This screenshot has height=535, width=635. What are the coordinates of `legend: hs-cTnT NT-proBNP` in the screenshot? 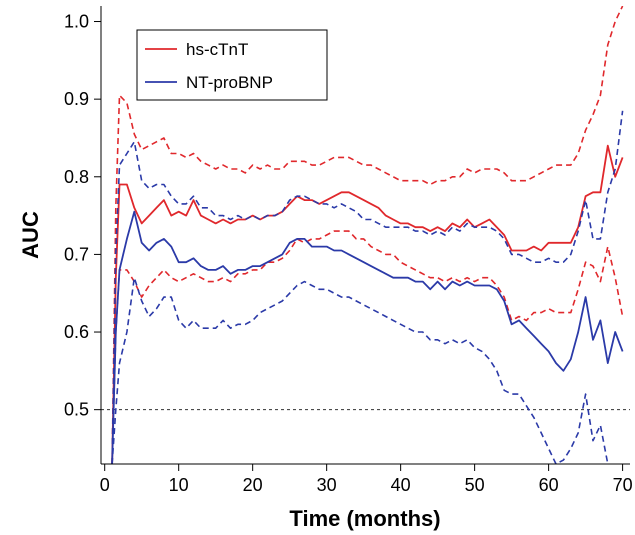 It's located at (232, 65).